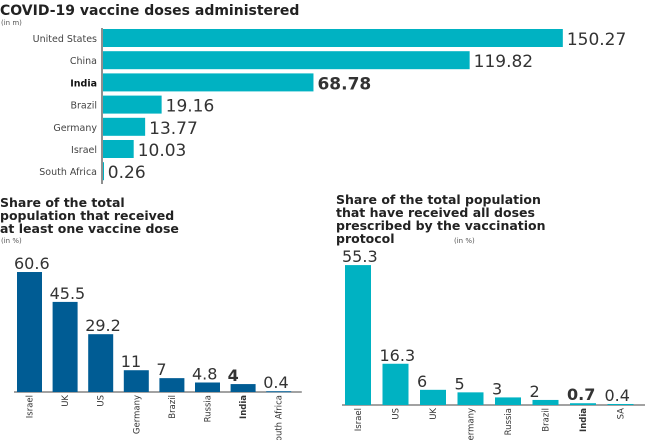 This screenshot has width=660, height=440. I want to click on value-label: 3, so click(497, 388).